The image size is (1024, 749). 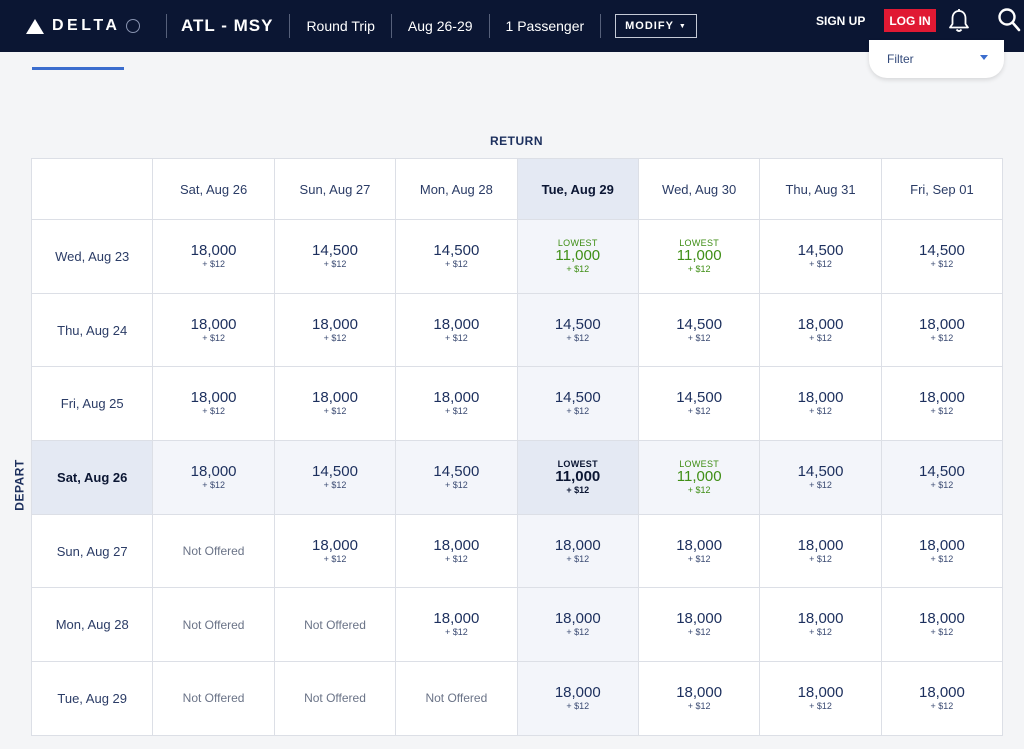 What do you see at coordinates (656, 26) in the screenshot?
I see `modify-search-button: MODIFY ▼` at bounding box center [656, 26].